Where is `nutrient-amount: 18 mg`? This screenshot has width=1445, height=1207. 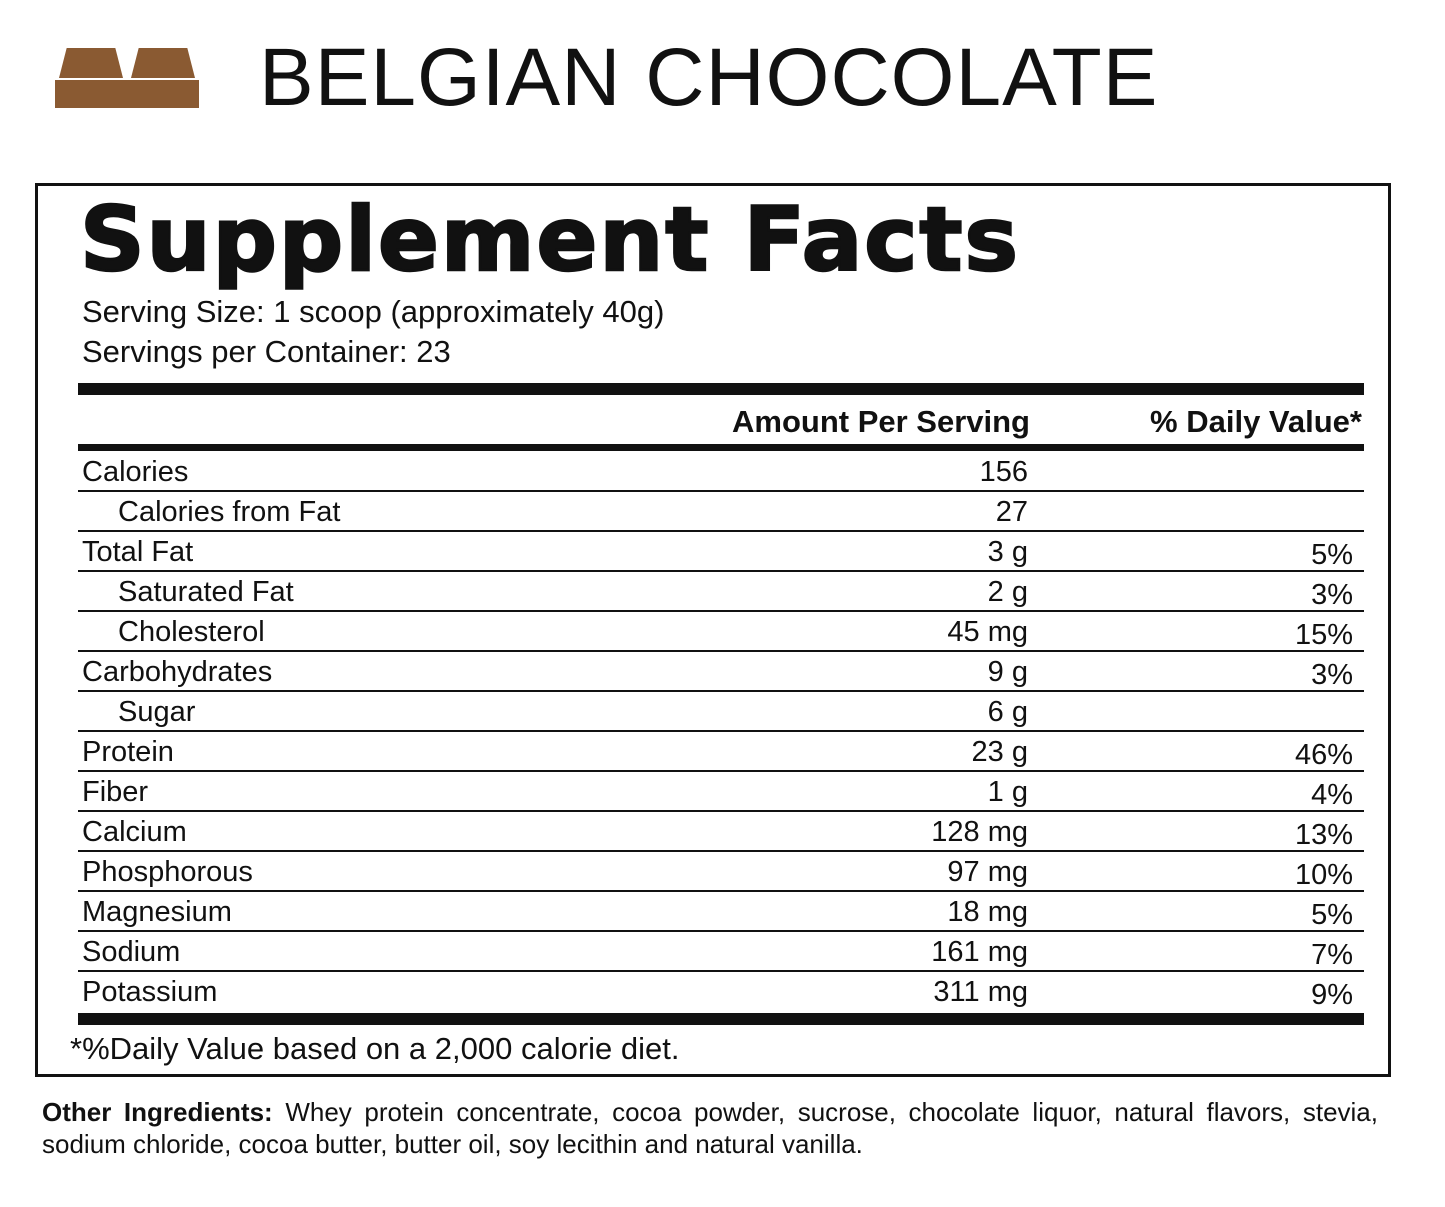 nutrient-amount: 18 mg is located at coordinates (987, 912).